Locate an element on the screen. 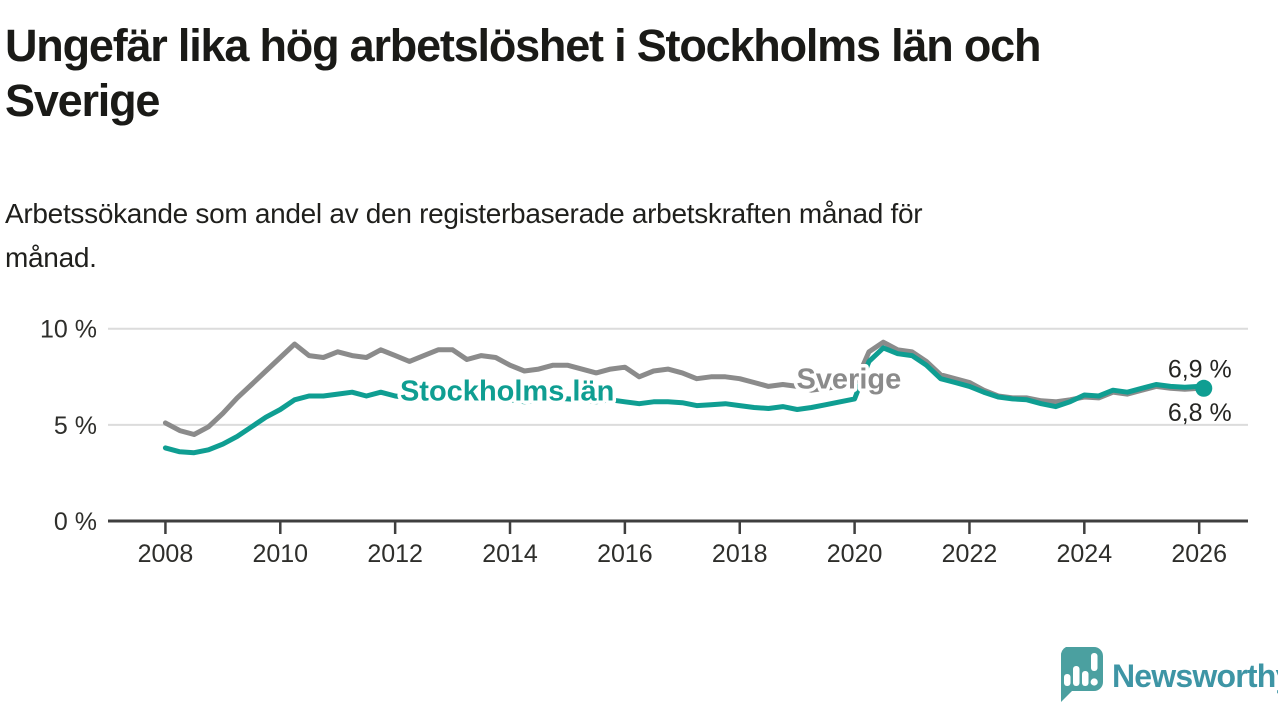 This screenshot has width=1280, height=720. x-tick-label: 2020 is located at coordinates (855, 554).